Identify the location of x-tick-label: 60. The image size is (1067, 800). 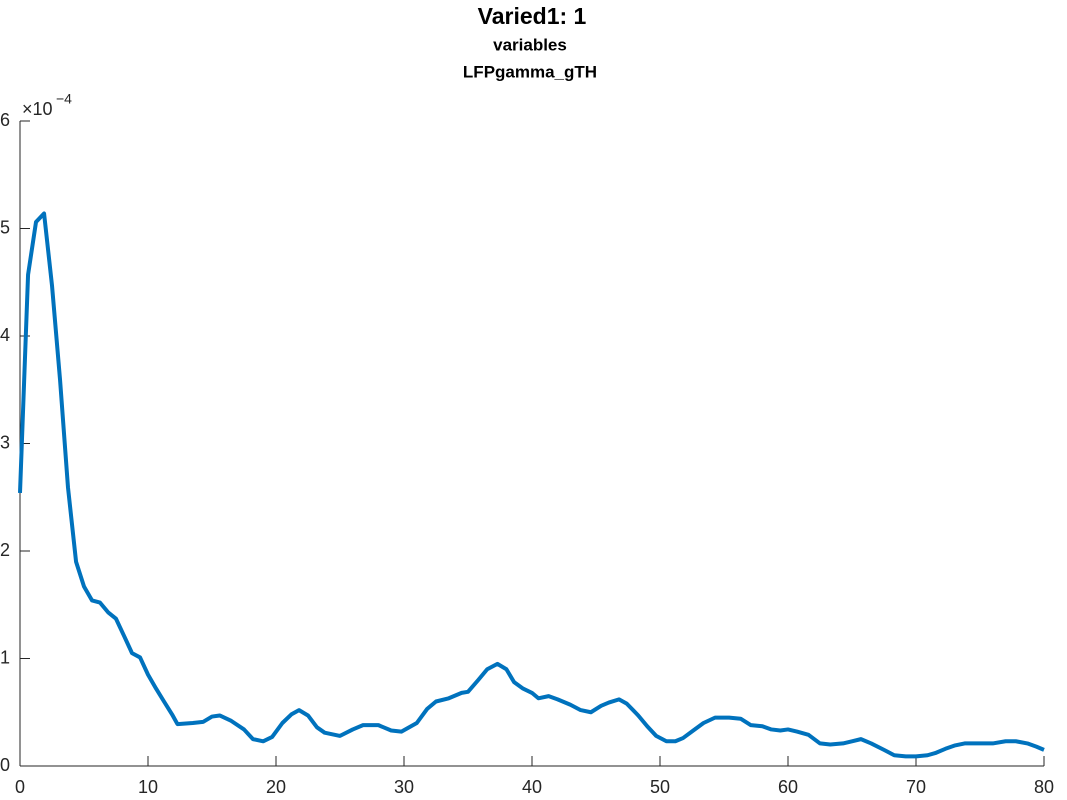
(788, 787).